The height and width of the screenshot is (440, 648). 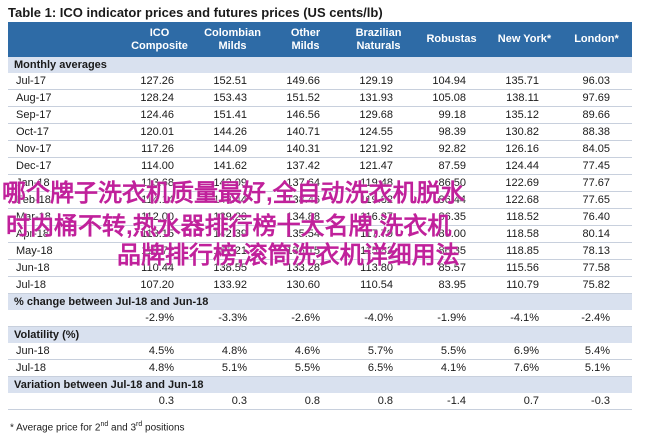 What do you see at coordinates (159, 32) in the screenshot?
I see `column-header-line: ICO` at bounding box center [159, 32].